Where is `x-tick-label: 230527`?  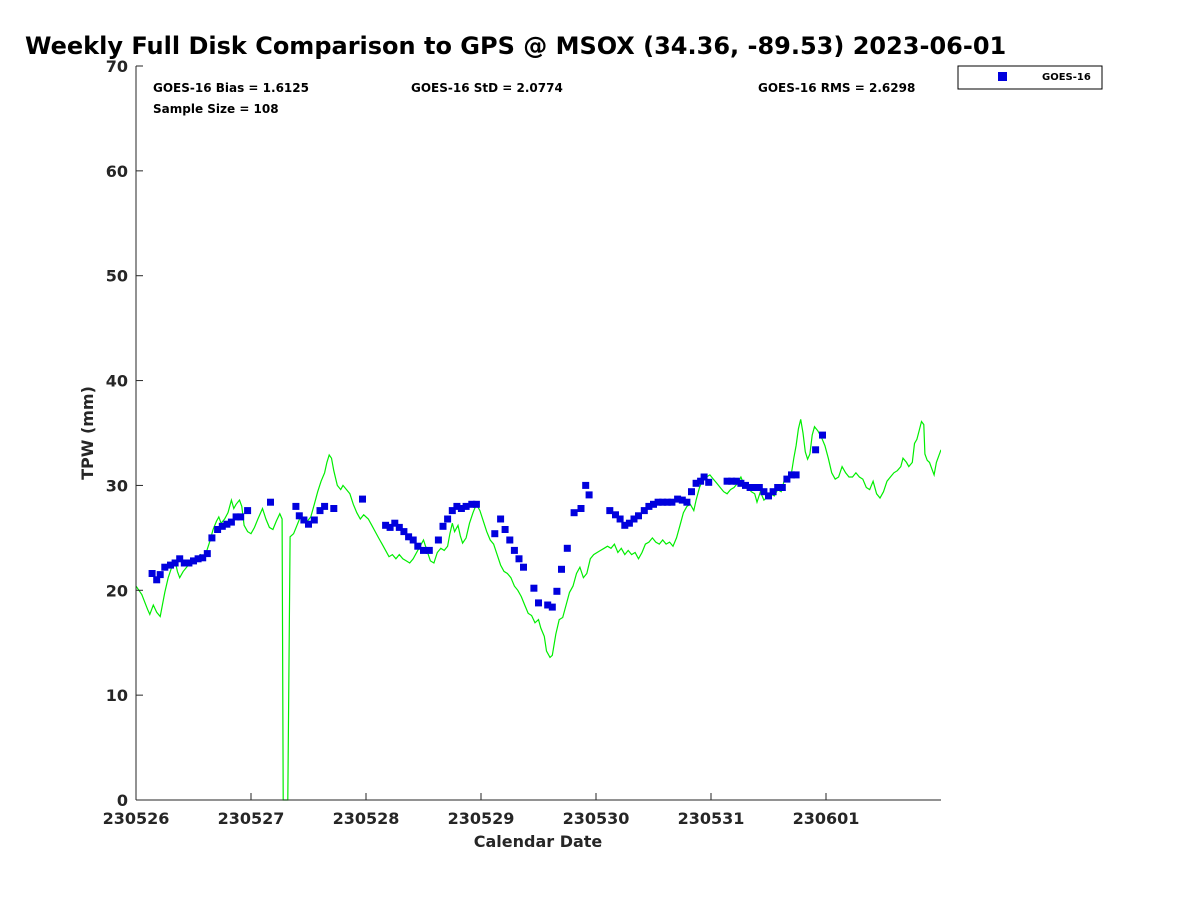
x-tick-label: 230527 is located at coordinates (251, 818).